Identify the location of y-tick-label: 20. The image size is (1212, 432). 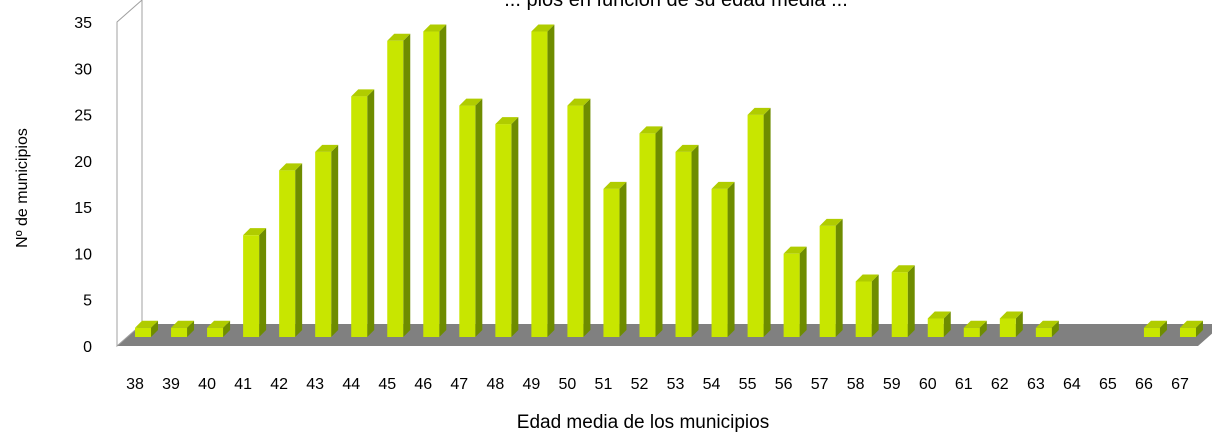
(83, 162).